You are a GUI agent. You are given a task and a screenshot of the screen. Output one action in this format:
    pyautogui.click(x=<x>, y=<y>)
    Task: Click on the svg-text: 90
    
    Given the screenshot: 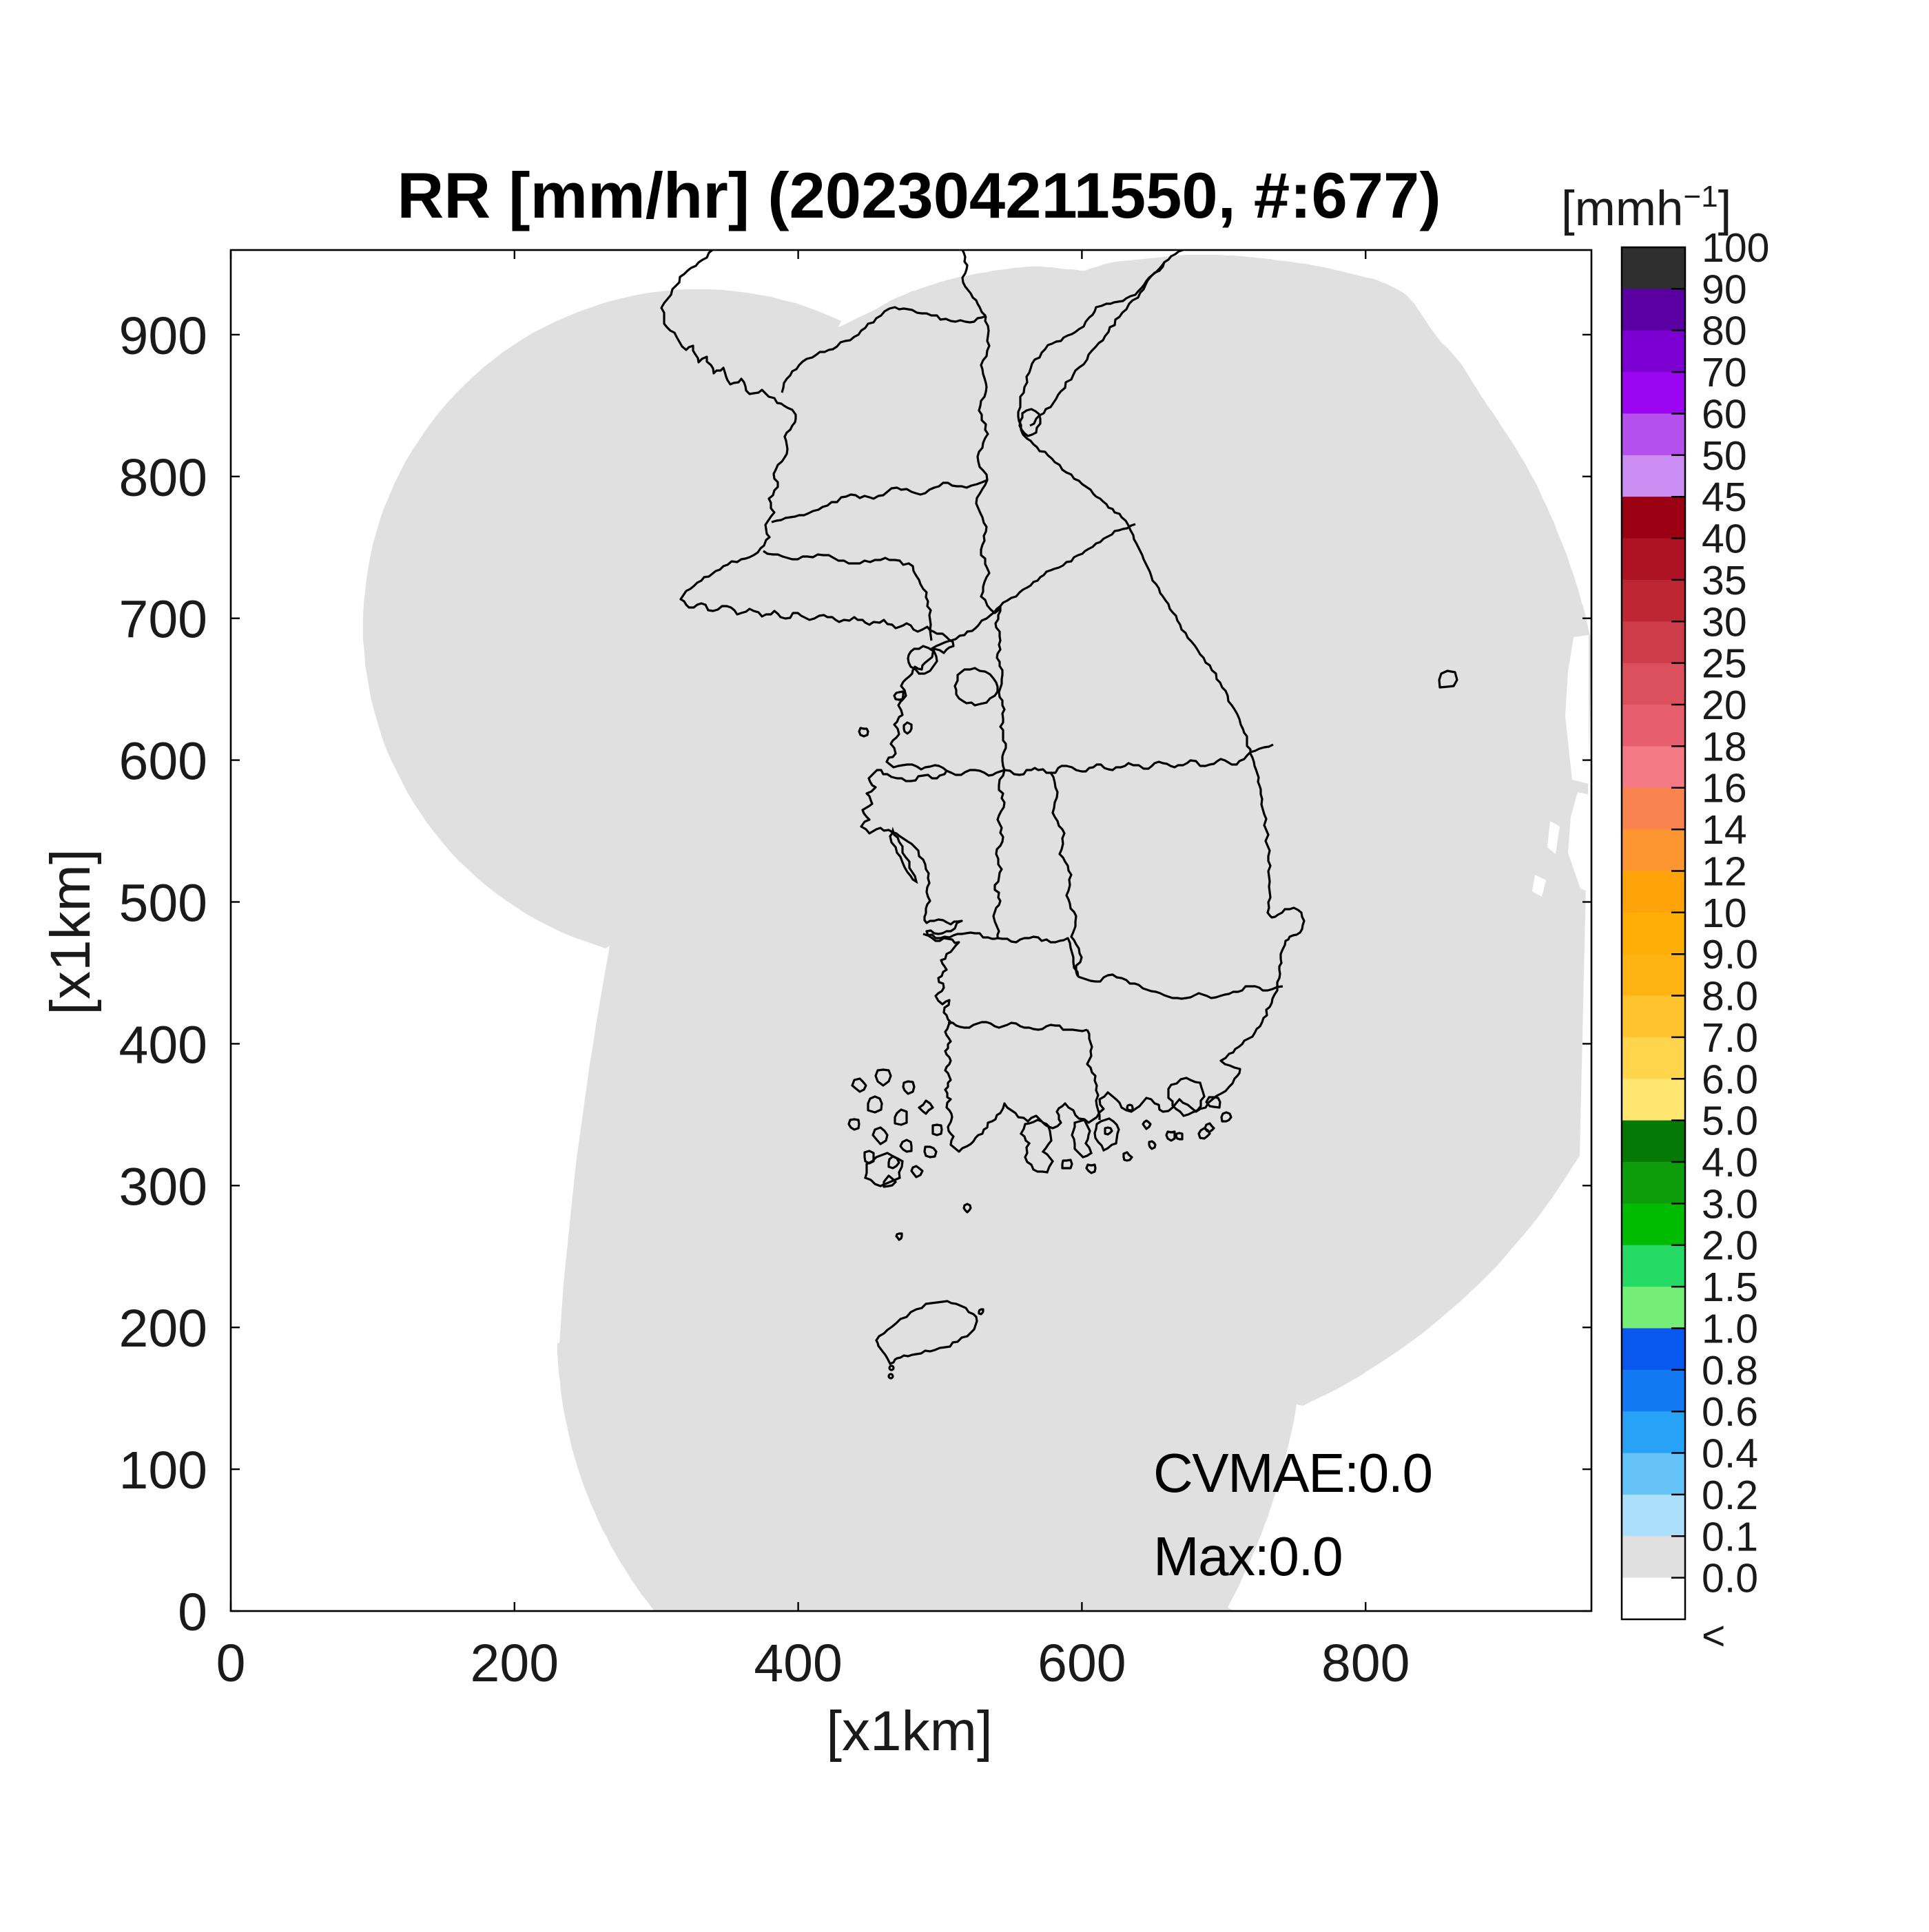 What is the action you would take?
    pyautogui.click(x=1724, y=289)
    